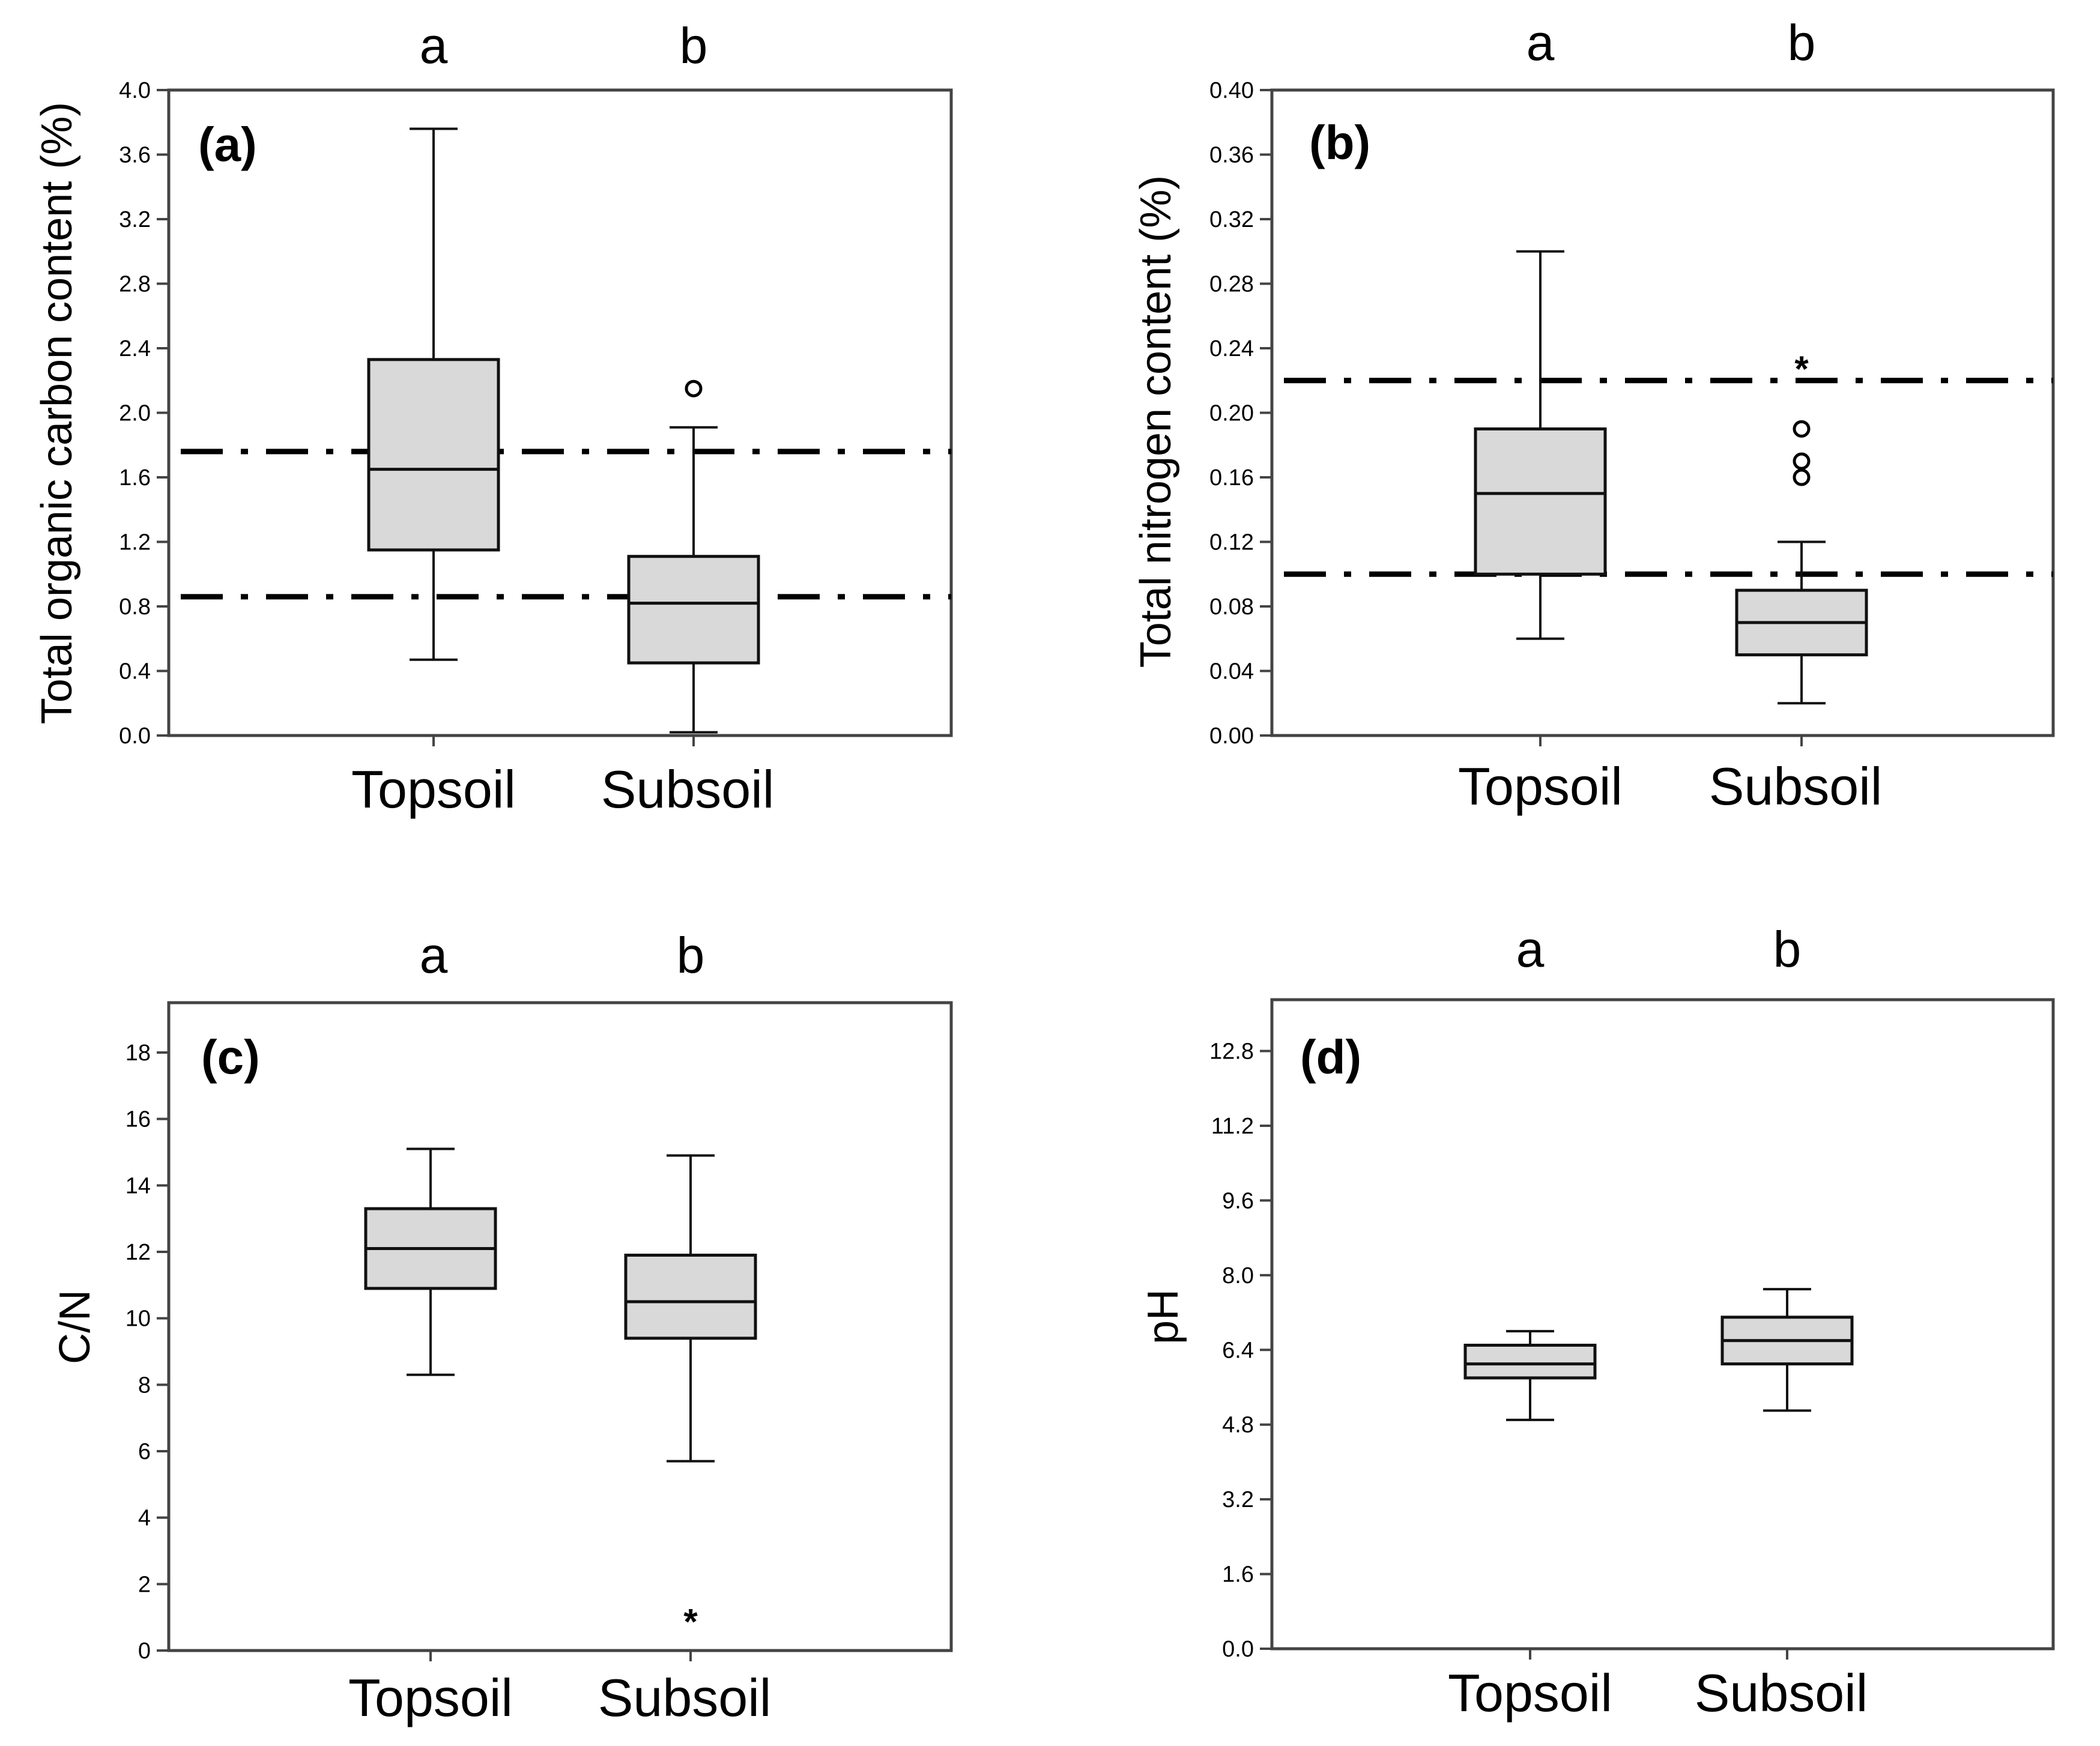 The width and height of the screenshot is (2100, 1746). Describe the element at coordinates (135, 91) in the screenshot. I see `y-tick-label: 4.0` at that location.